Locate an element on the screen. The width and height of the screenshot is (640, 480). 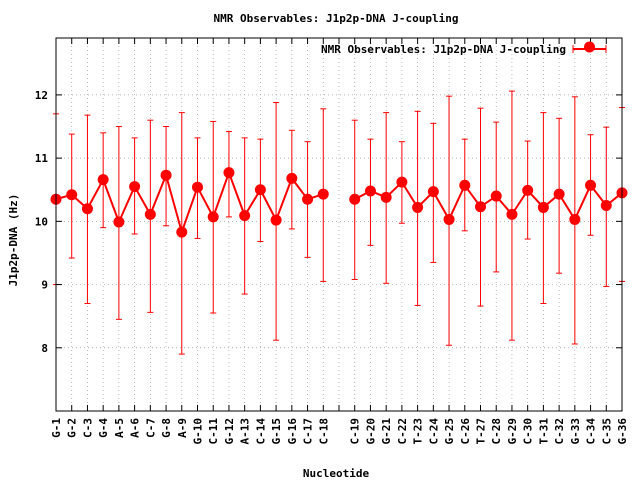
x-tick-label: T-27 is located at coordinates (481, 431).